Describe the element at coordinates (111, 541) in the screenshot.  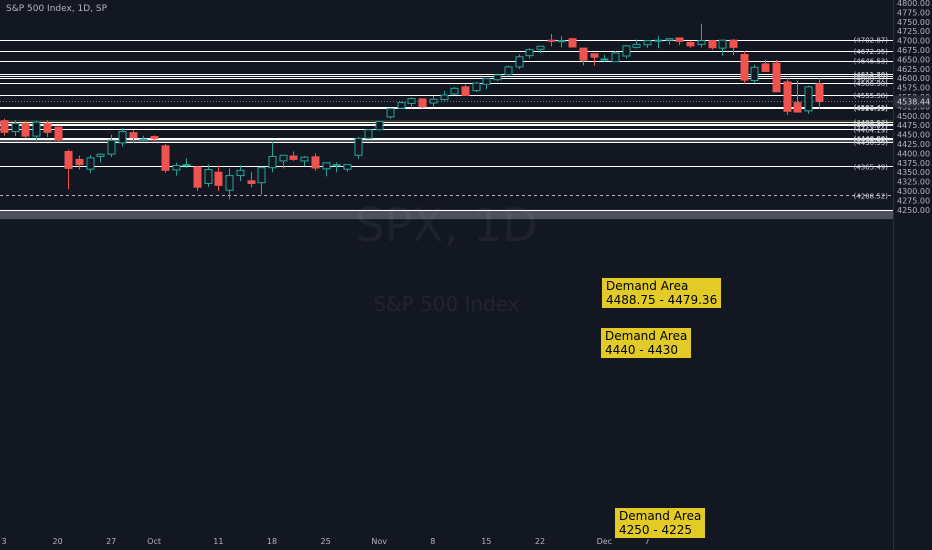
I see `x-tick-label: 27` at that location.